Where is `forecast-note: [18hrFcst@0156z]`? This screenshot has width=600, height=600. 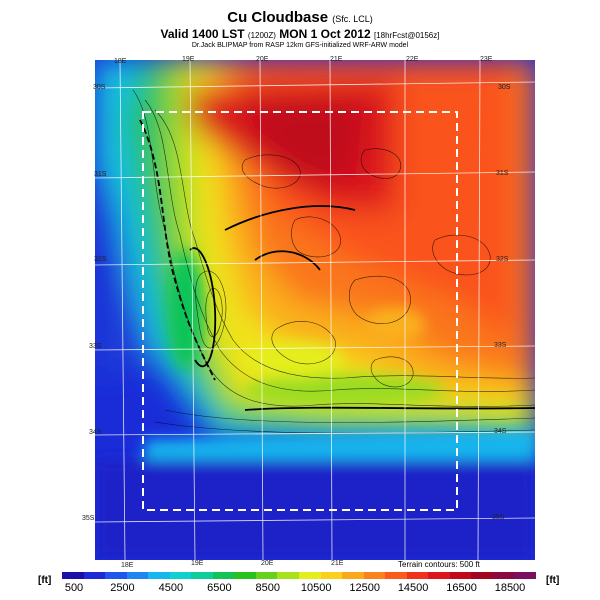 forecast-note: [18hrFcst@0156z] is located at coordinates (406, 35).